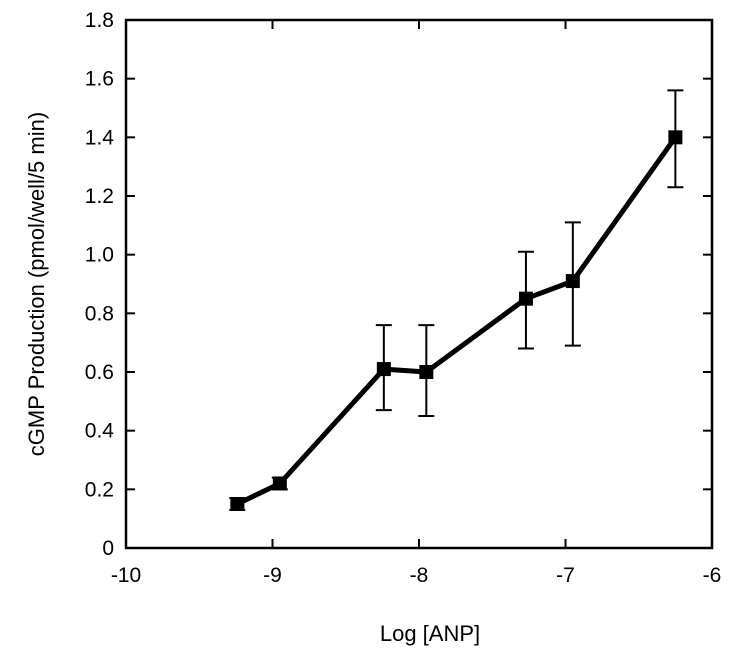  I want to click on y-tick-label: 0.6, so click(99, 372).